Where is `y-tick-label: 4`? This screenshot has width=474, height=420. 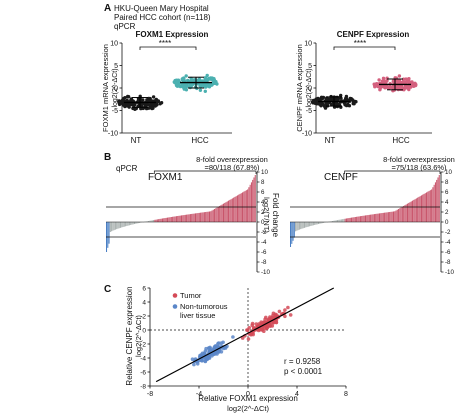 y-tick-label: 4 is located at coordinates (263, 202).